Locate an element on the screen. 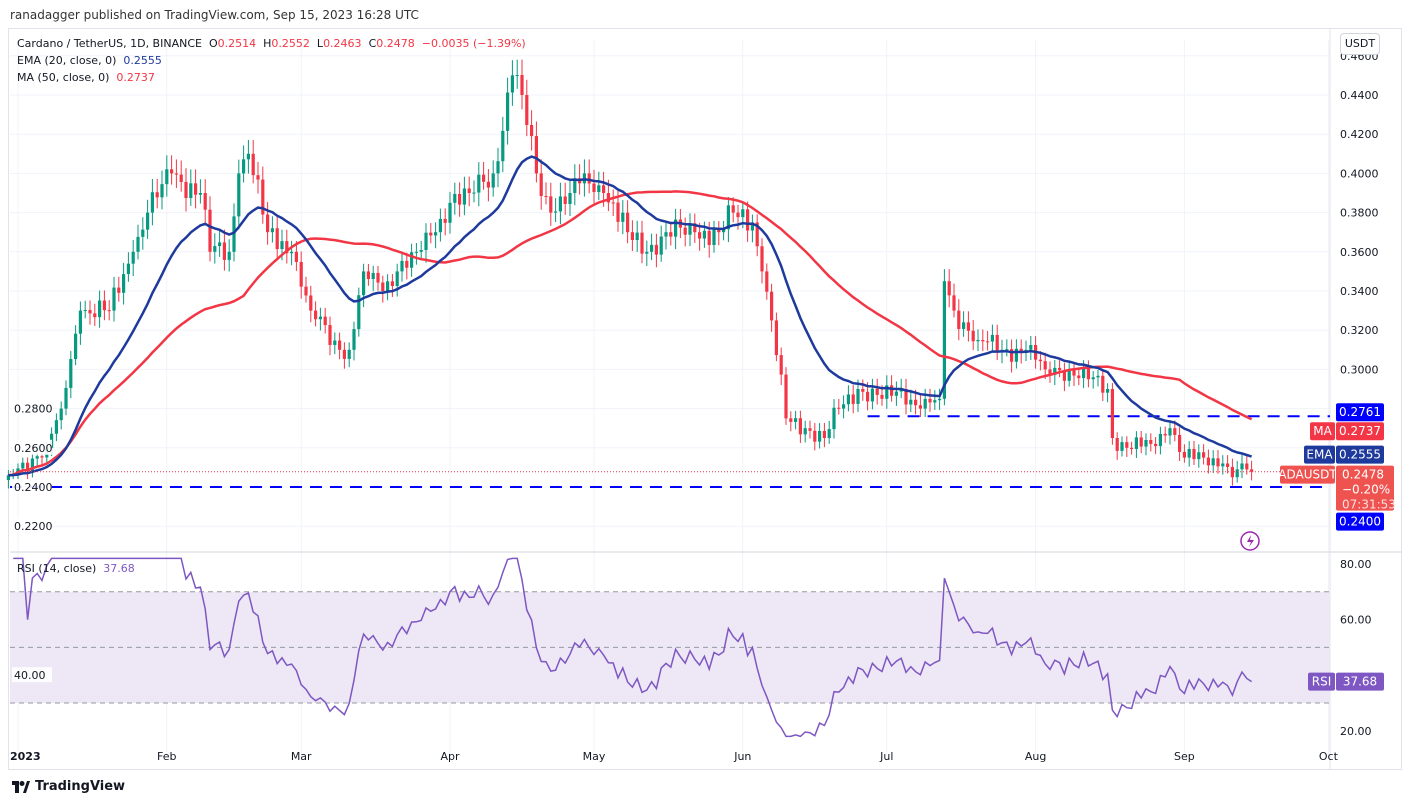 The image size is (1410, 805). currency-button: USDT is located at coordinates (1360, 44).